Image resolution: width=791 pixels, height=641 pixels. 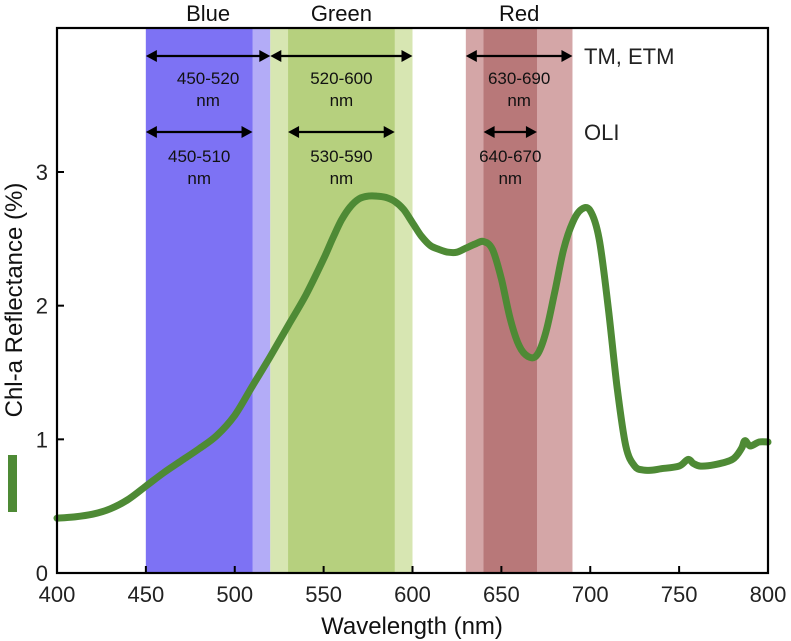 I want to click on red-oli-range-label-line: nm, so click(x=510, y=178).